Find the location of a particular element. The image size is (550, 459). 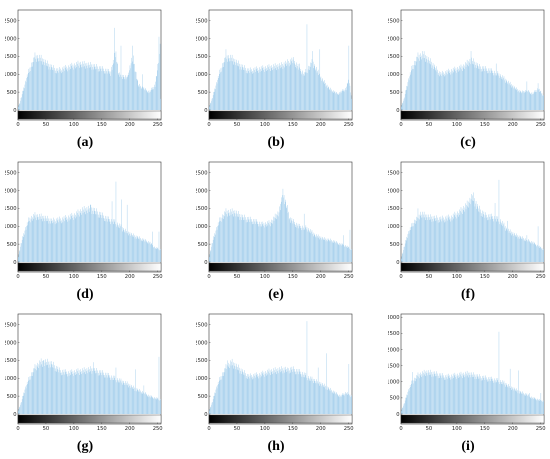

histogram-panel: 0 500 1000 1500 2000 2500 0 50 100 150 200 250 (b) is located at coordinates (276, 79).